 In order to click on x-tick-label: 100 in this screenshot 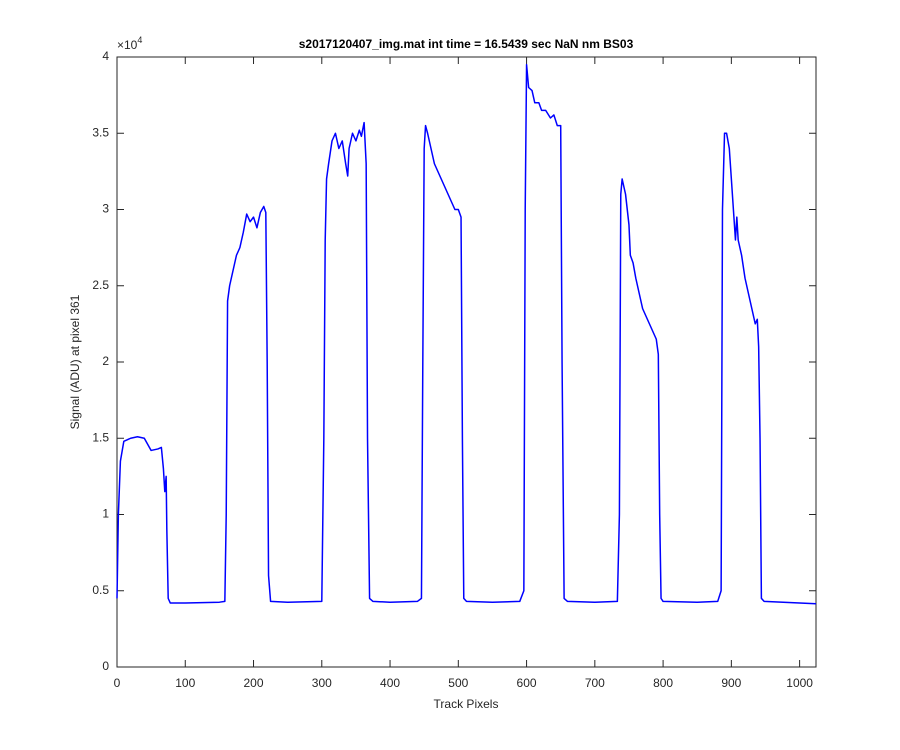, I will do `click(185, 683)`.